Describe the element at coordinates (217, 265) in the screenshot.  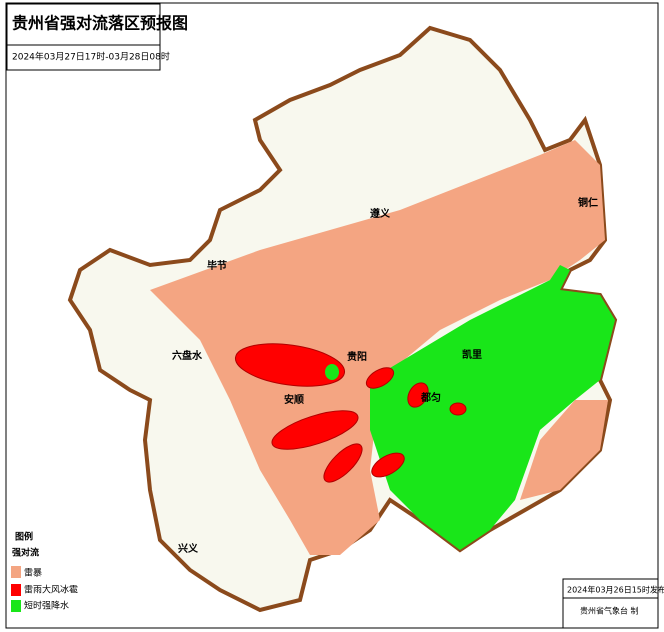
I see `city-label: 毕节` at that location.